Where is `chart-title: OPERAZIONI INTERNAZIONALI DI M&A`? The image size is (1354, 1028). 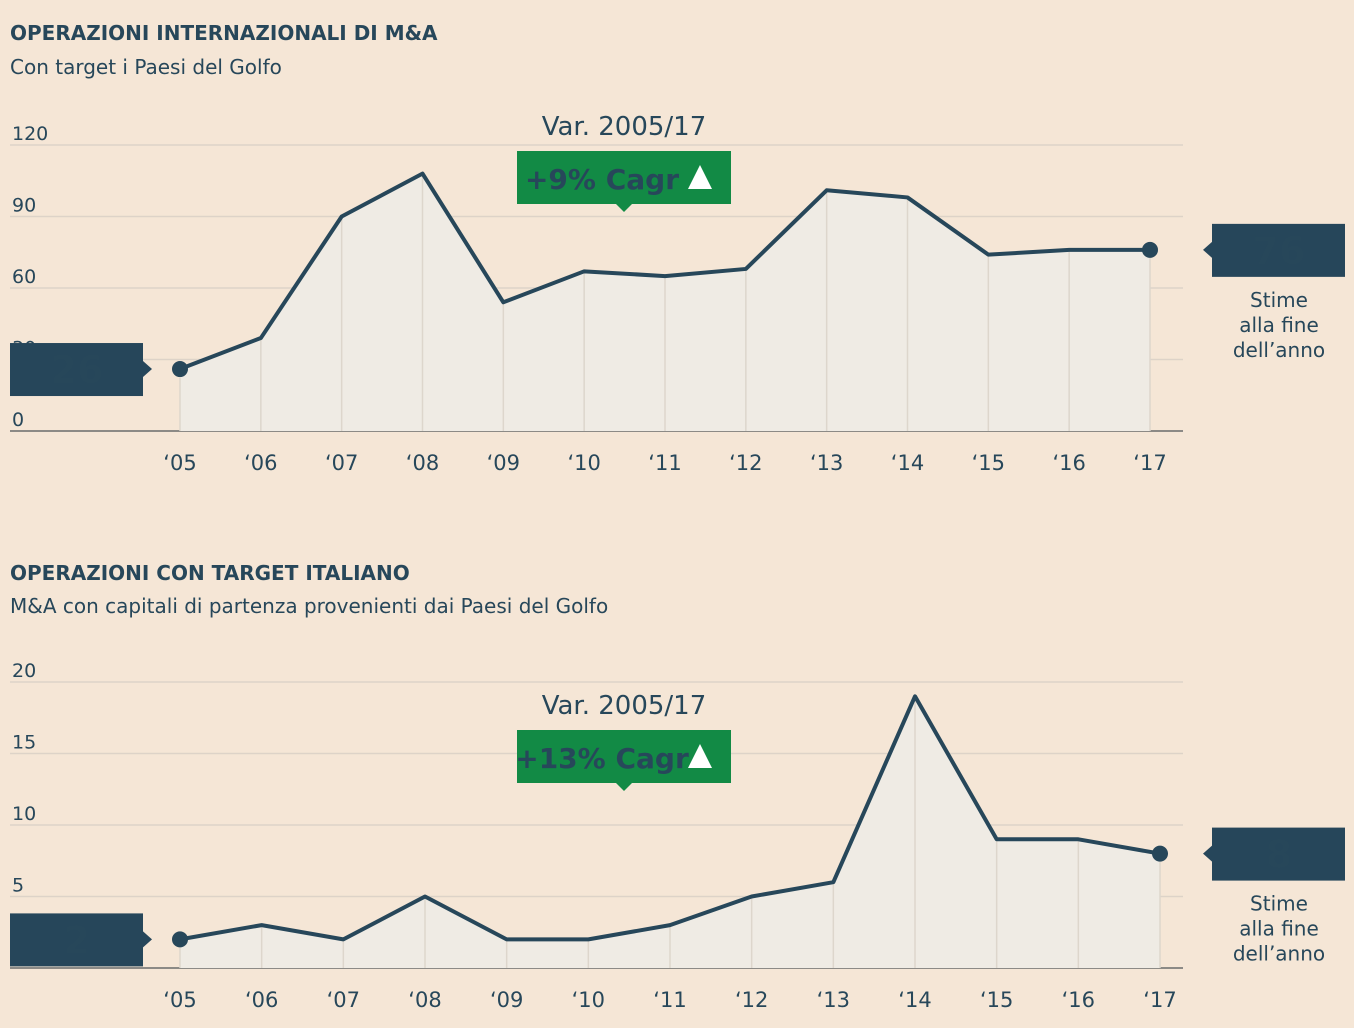
chart-title: OPERAZIONI INTERNAZIONALI DI M&A is located at coordinates (224, 33).